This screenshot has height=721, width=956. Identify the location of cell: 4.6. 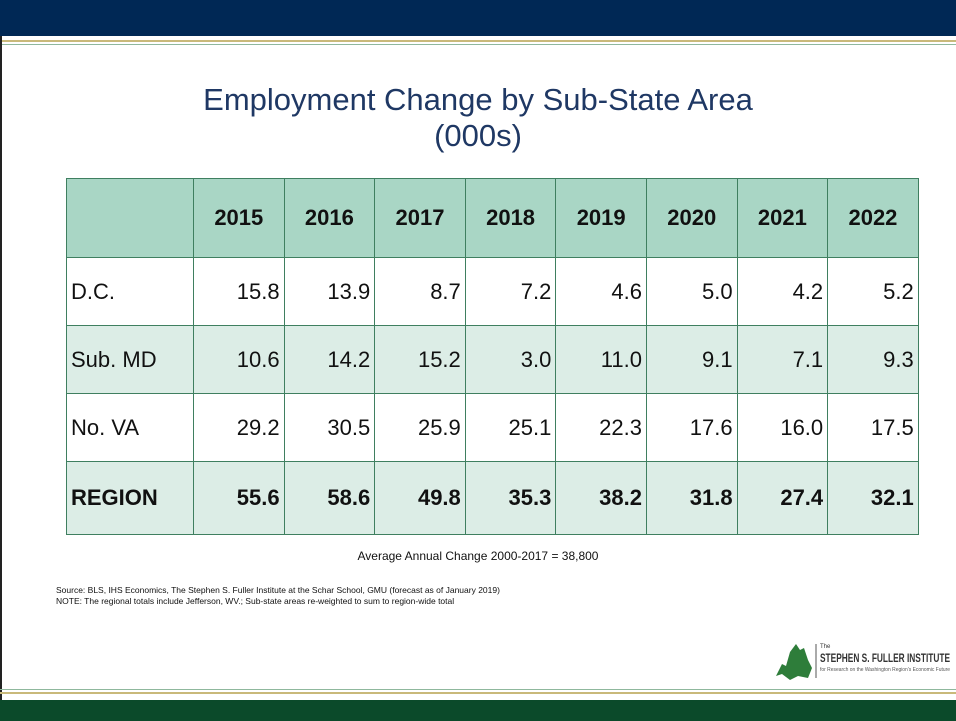
(601, 291).